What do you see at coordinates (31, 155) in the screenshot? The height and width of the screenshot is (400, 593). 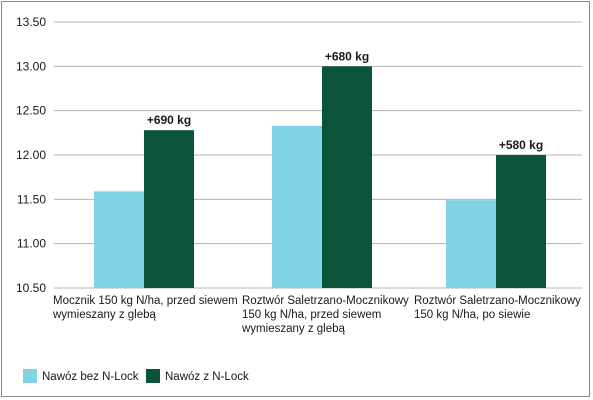 I see `y-tick-label: 12.00` at bounding box center [31, 155].